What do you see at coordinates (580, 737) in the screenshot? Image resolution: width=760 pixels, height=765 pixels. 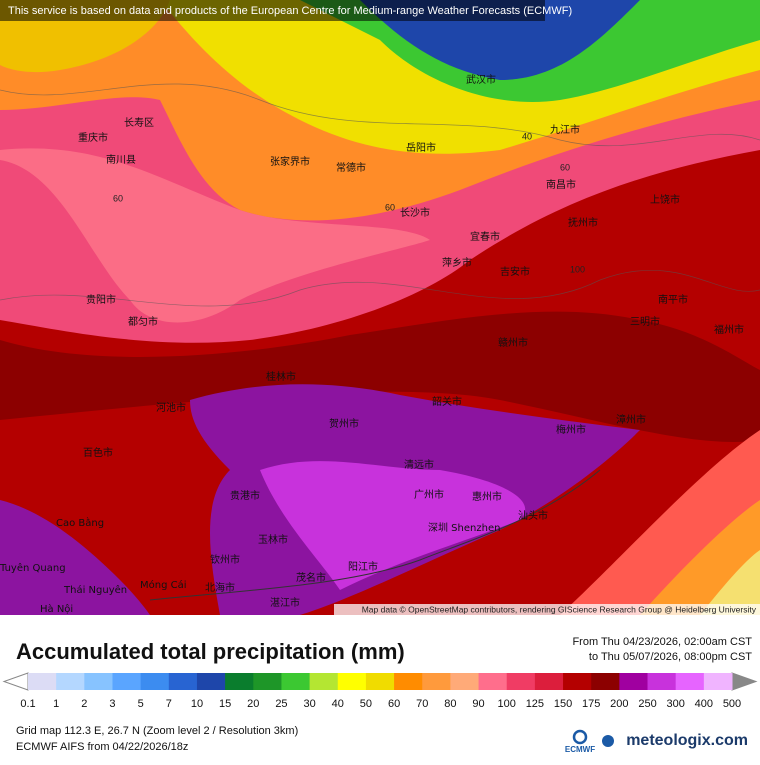 I see `ecmwf-icon` at bounding box center [580, 737].